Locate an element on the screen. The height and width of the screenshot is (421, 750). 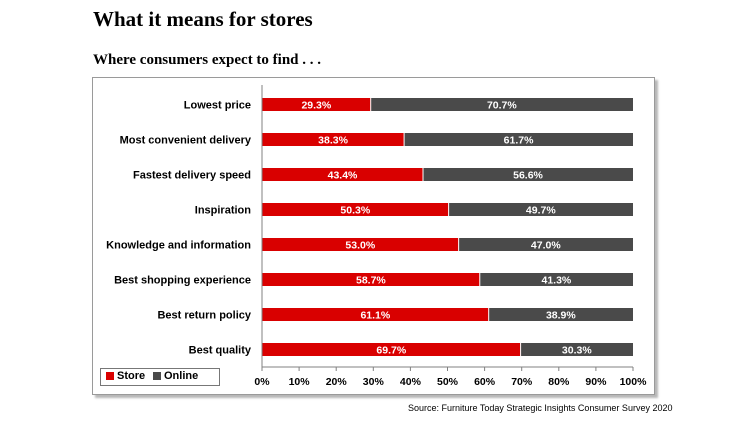
chart-subtitle: Where consumers expect to find . . . is located at coordinates (207, 60).